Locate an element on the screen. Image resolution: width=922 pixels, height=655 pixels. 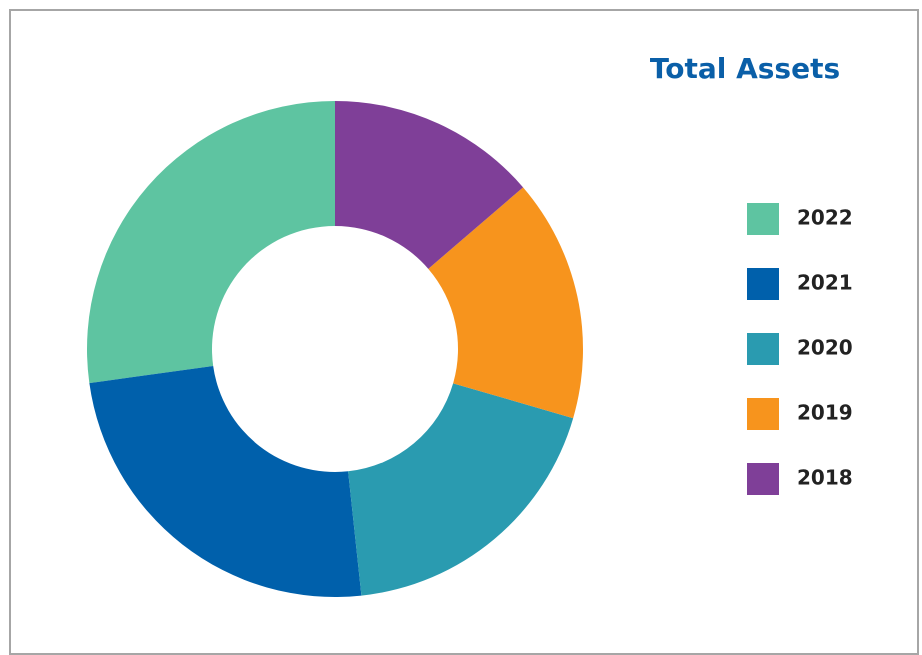
legend-label: 2018 is located at coordinates (825, 478).